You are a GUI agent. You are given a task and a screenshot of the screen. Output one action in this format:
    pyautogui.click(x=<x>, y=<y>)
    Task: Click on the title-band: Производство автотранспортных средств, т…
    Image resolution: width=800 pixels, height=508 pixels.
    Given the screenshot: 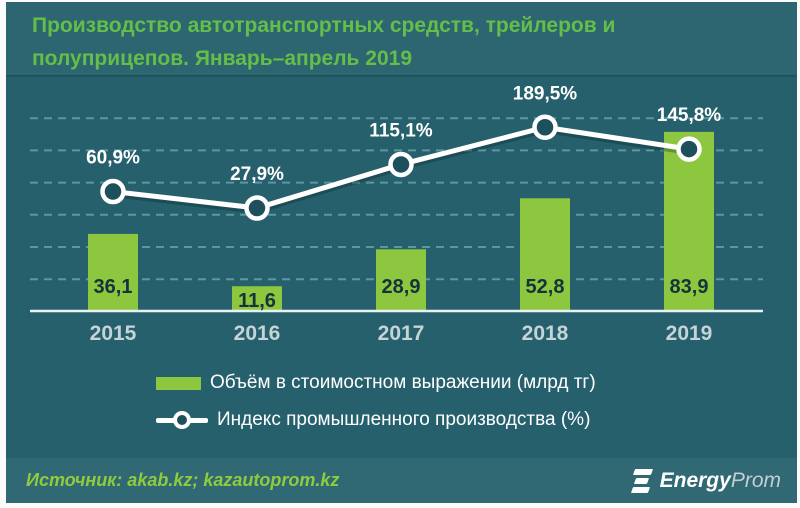 What is the action you would take?
    pyautogui.click(x=401, y=38)
    